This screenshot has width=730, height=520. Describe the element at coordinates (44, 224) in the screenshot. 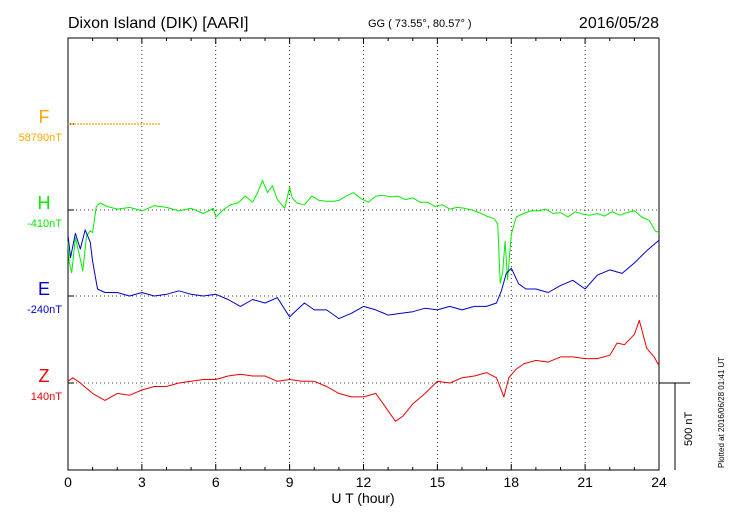

I see `series-baseline-h: -410nT` at that location.